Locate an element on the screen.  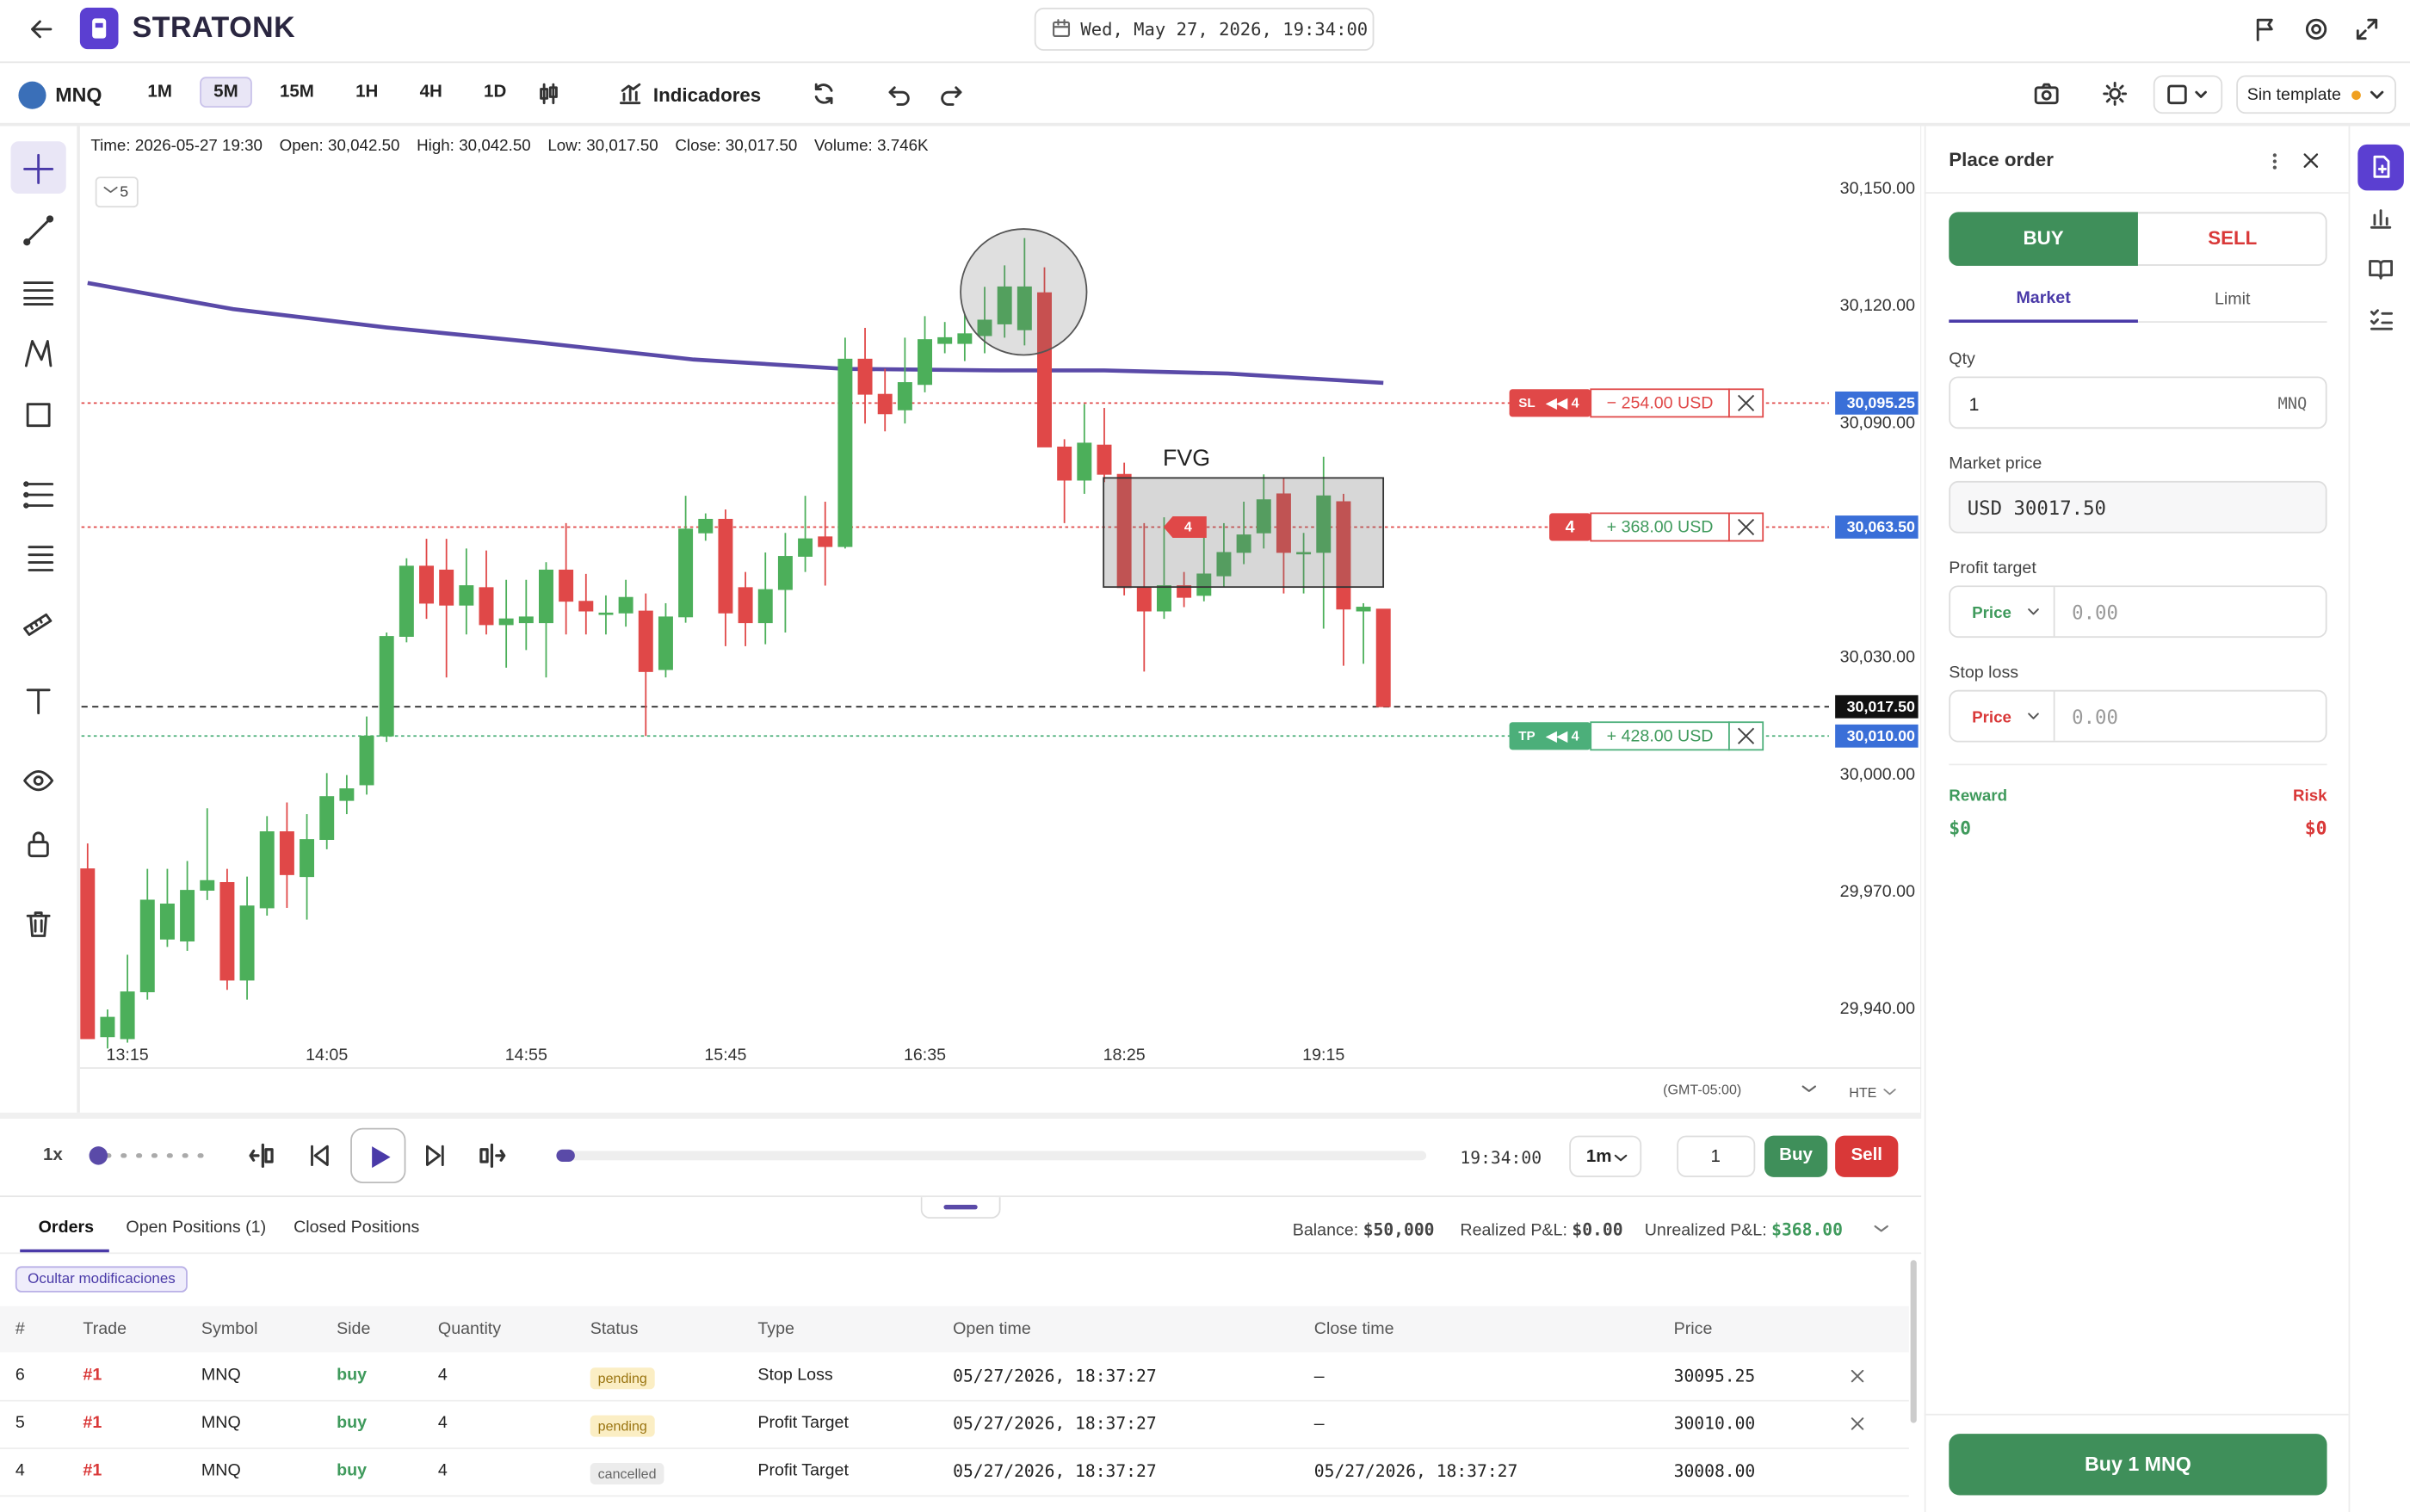
row-divider is located at coordinates (955, 1400).